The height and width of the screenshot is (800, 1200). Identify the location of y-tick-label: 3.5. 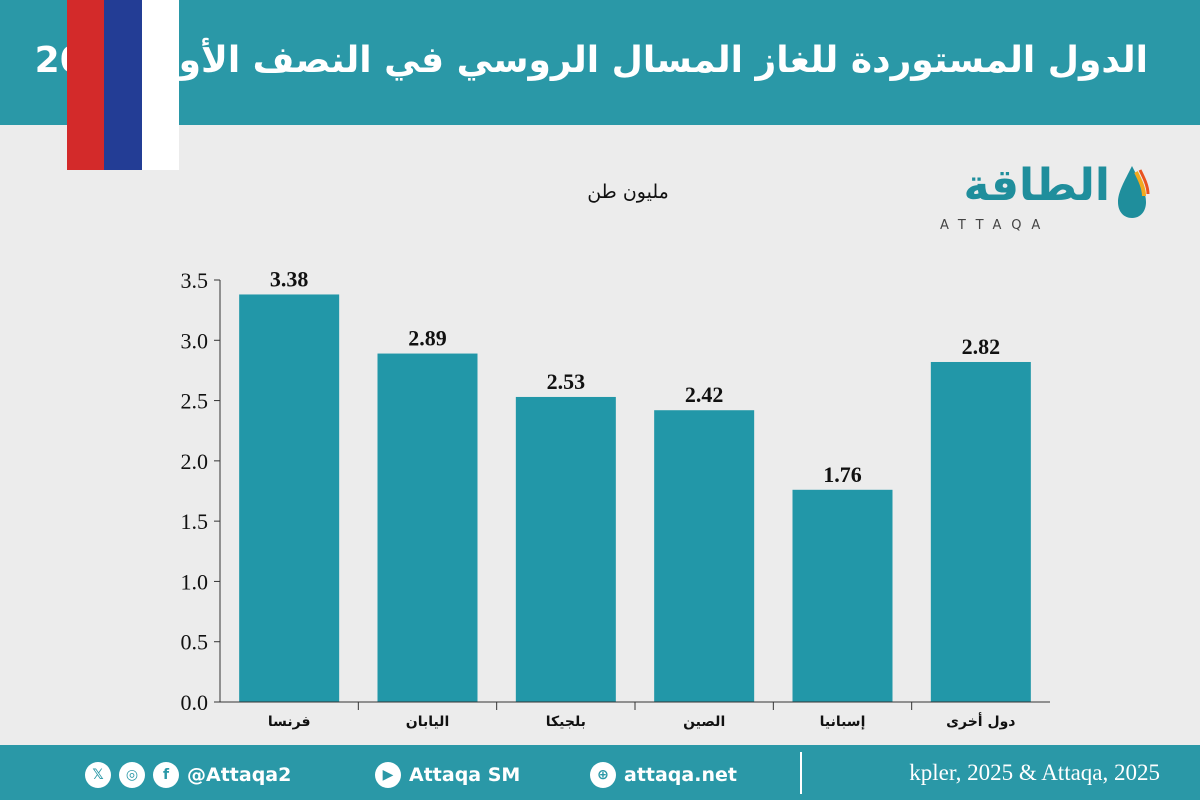
(195, 280).